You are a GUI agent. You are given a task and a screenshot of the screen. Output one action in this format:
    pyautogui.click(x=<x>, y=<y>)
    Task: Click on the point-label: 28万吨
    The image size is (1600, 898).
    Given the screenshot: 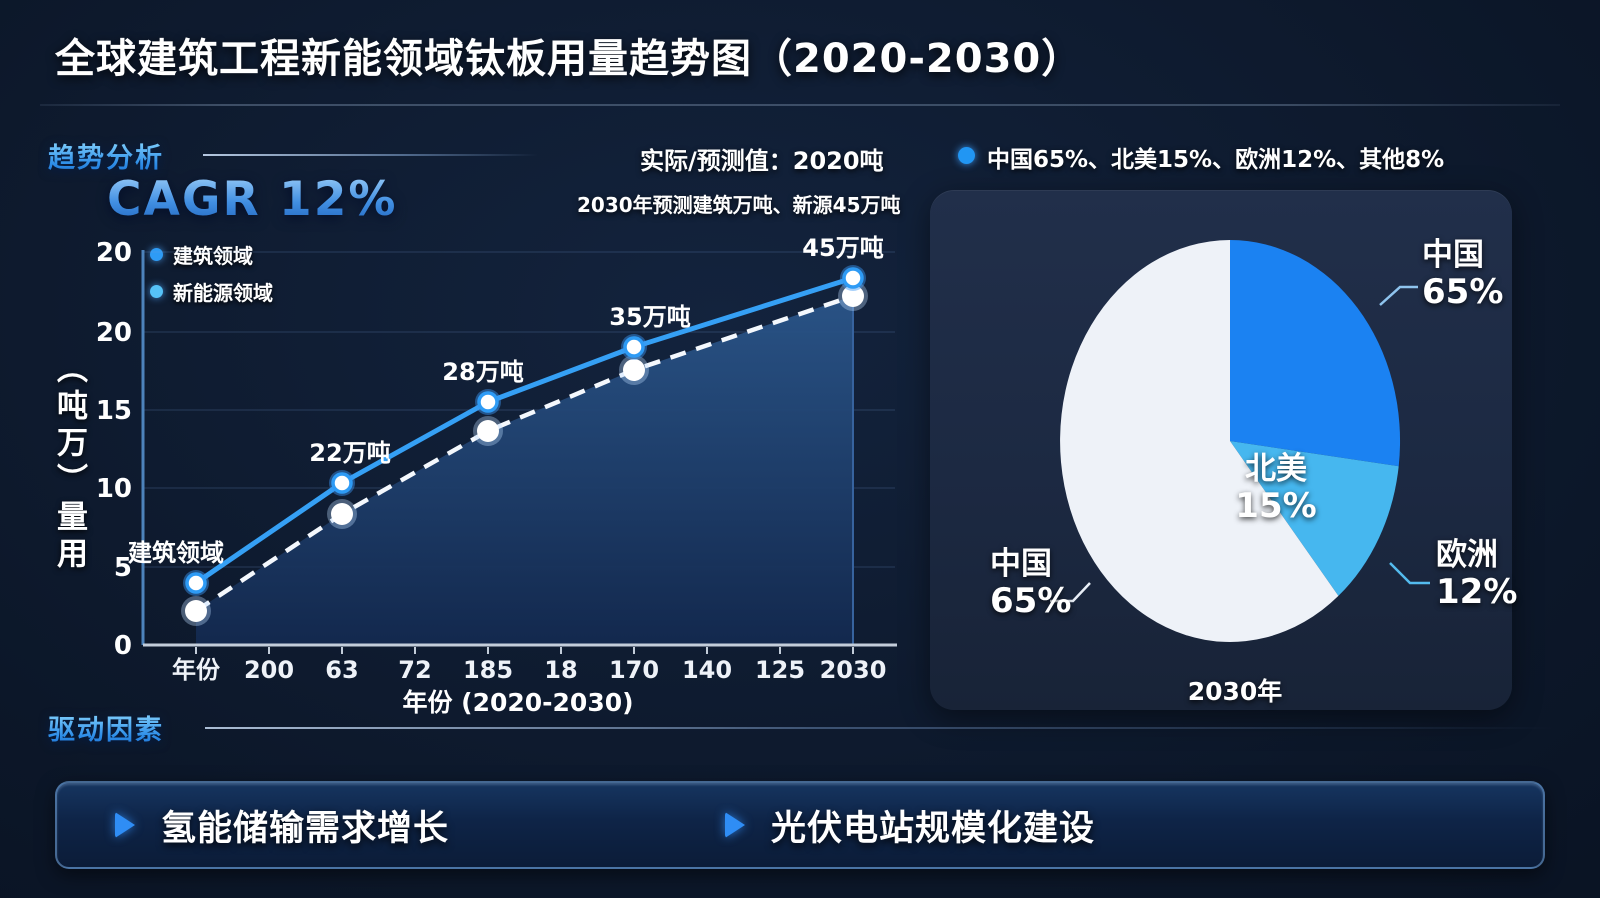 What is the action you would take?
    pyautogui.click(x=482, y=372)
    